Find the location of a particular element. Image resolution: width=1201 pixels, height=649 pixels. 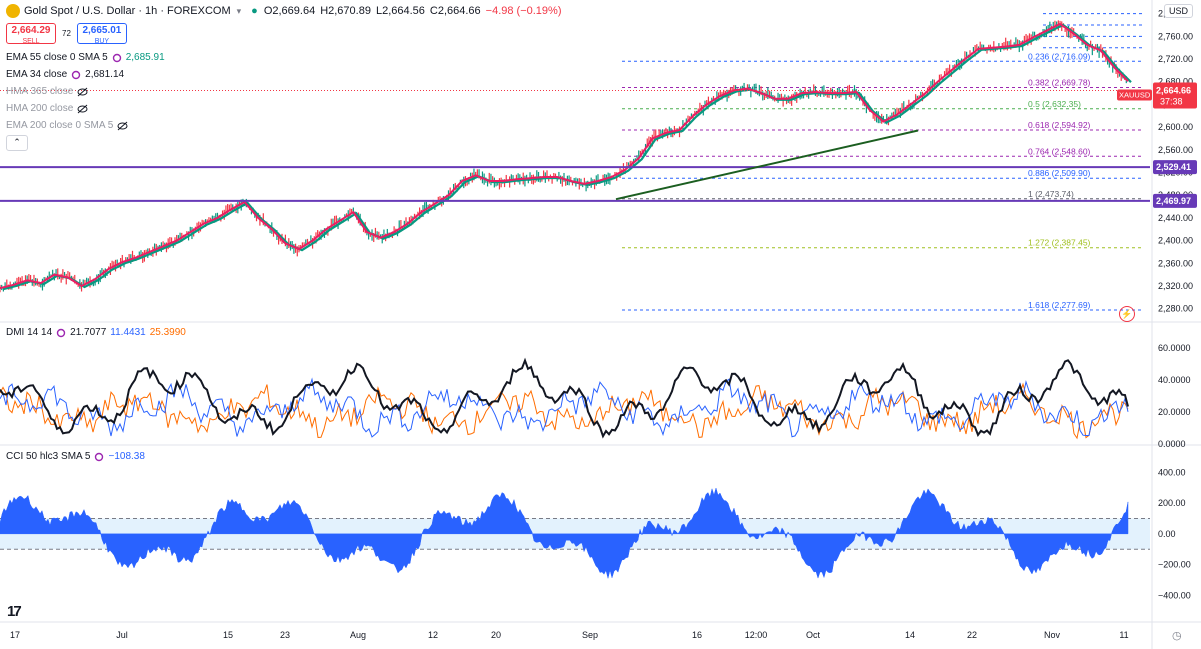

dmi-adx-value: 21.7077 is located at coordinates (88, 332).